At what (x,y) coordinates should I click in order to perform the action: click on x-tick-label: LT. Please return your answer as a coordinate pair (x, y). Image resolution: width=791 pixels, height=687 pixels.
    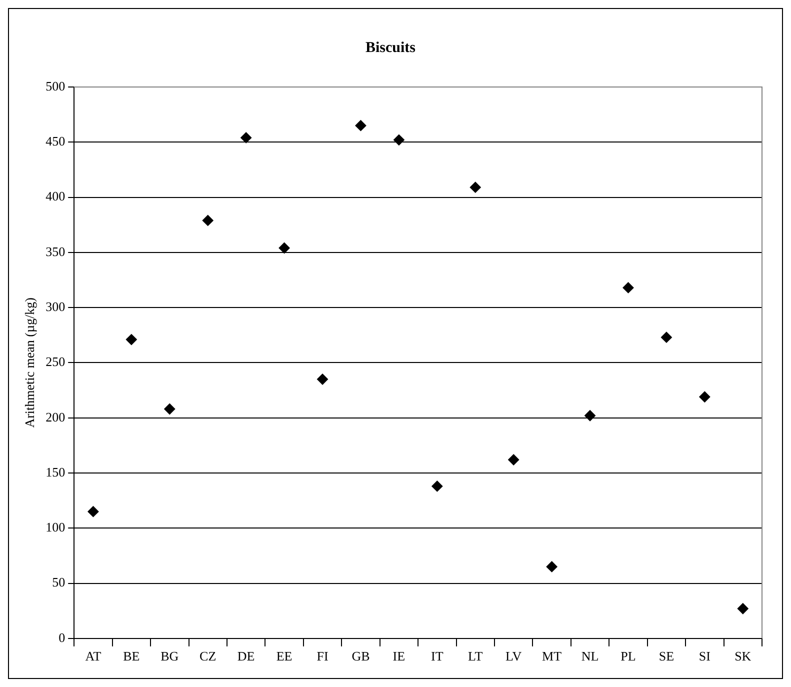
    Looking at the image, I should click on (475, 656).